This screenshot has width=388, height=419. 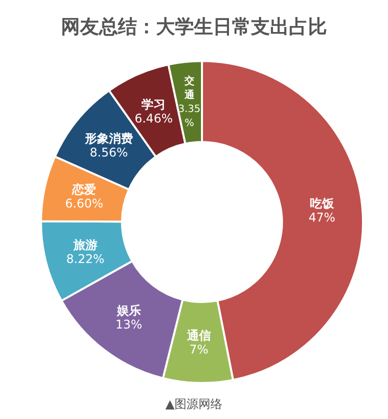 I want to click on slice-label: 娱乐, so click(x=128, y=311).